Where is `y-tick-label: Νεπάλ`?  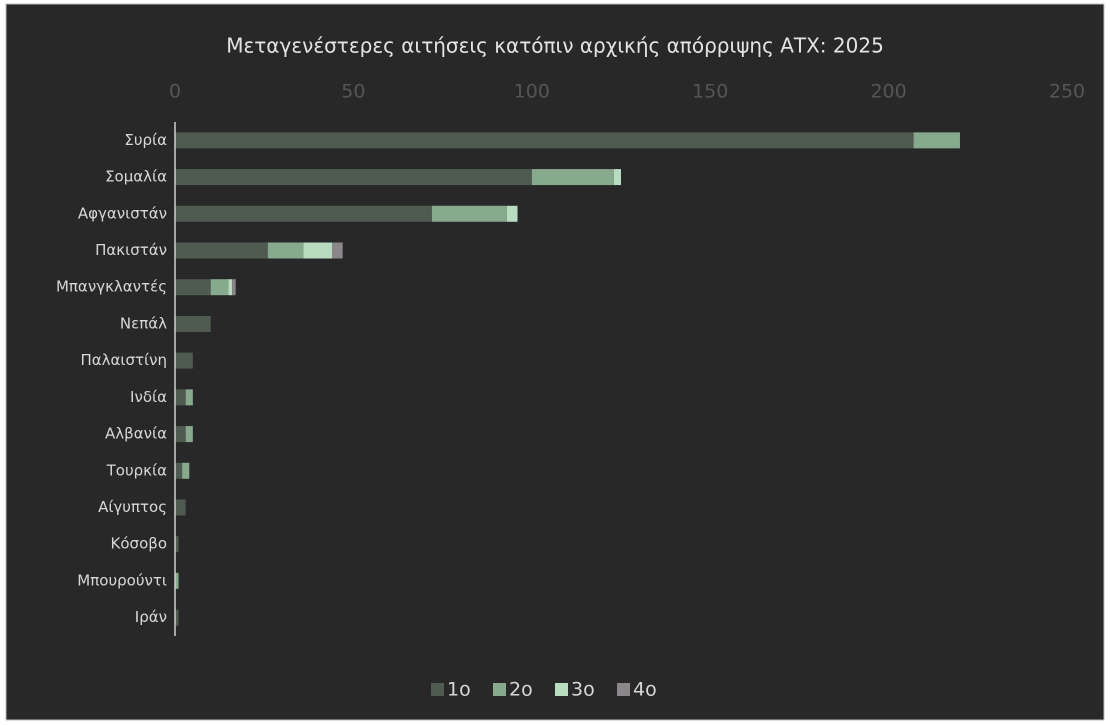
y-tick-label: Νεπάλ is located at coordinates (143, 323).